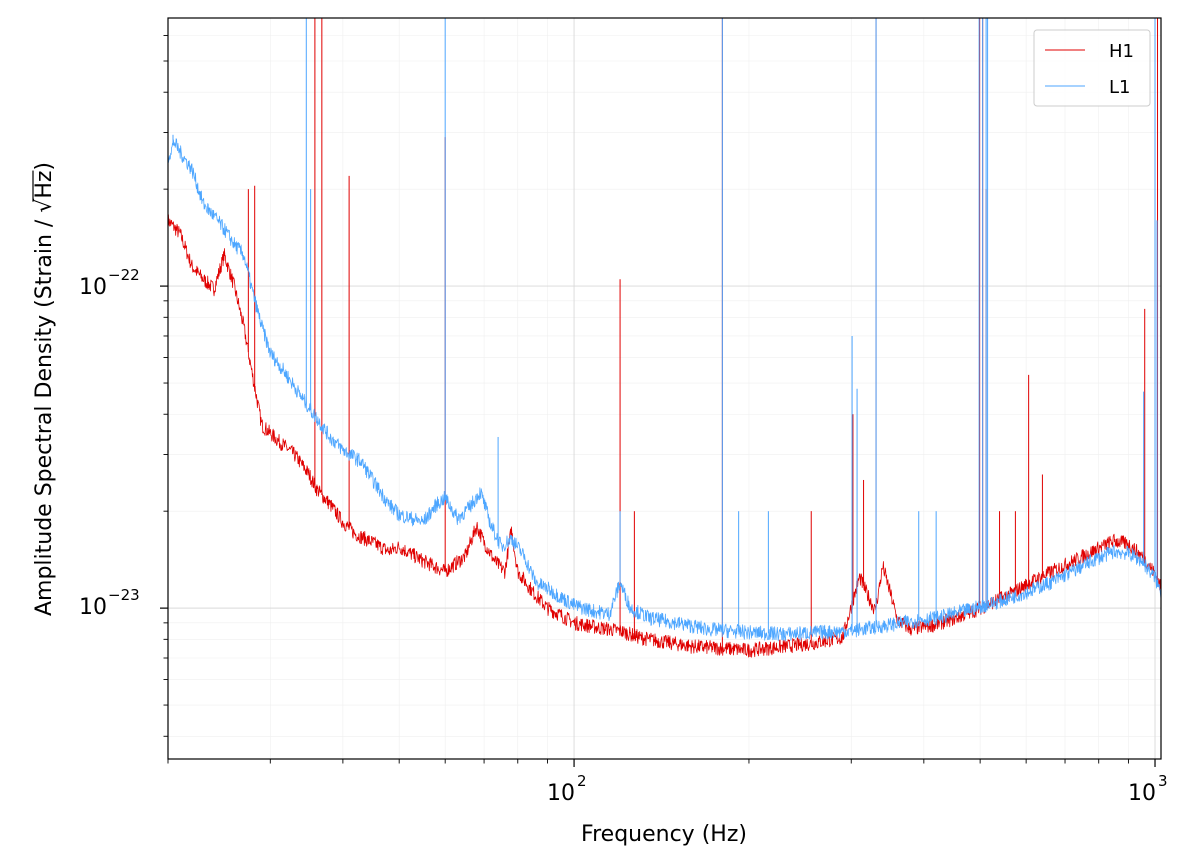 The width and height of the screenshot is (1199, 867). I want to click on sqrt-sign: √, so click(44, 205).